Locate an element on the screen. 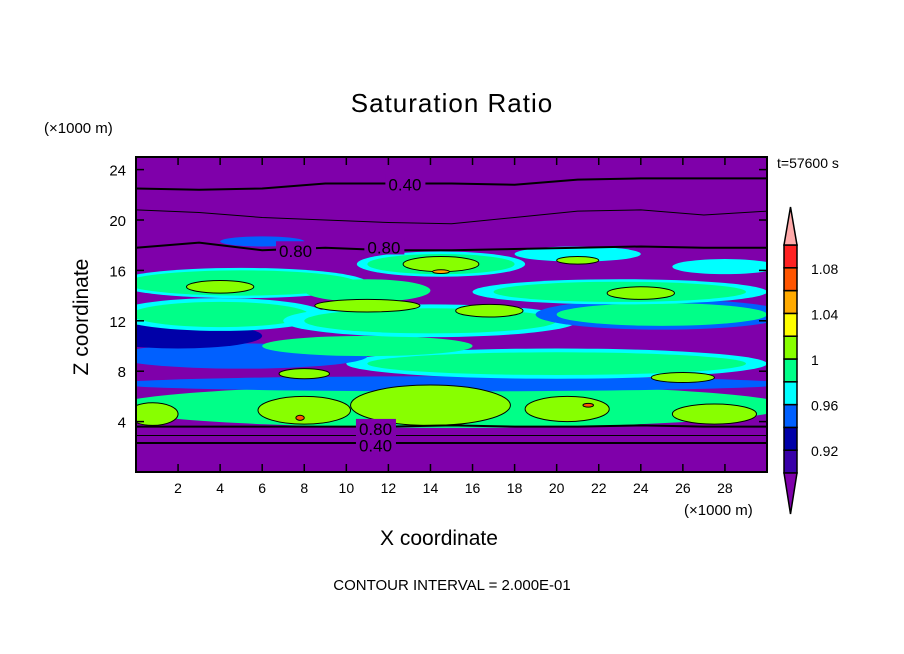 This screenshot has height=654, width=904. x-tick-label: 28 is located at coordinates (725, 488).